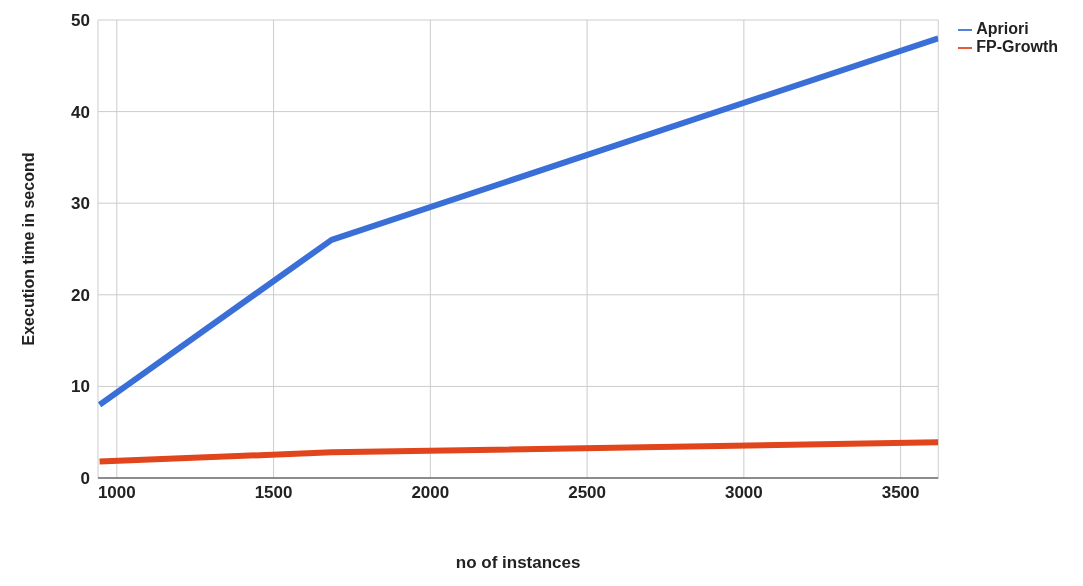  Describe the element at coordinates (587, 493) in the screenshot. I see `x-tick-label: 2500` at that location.